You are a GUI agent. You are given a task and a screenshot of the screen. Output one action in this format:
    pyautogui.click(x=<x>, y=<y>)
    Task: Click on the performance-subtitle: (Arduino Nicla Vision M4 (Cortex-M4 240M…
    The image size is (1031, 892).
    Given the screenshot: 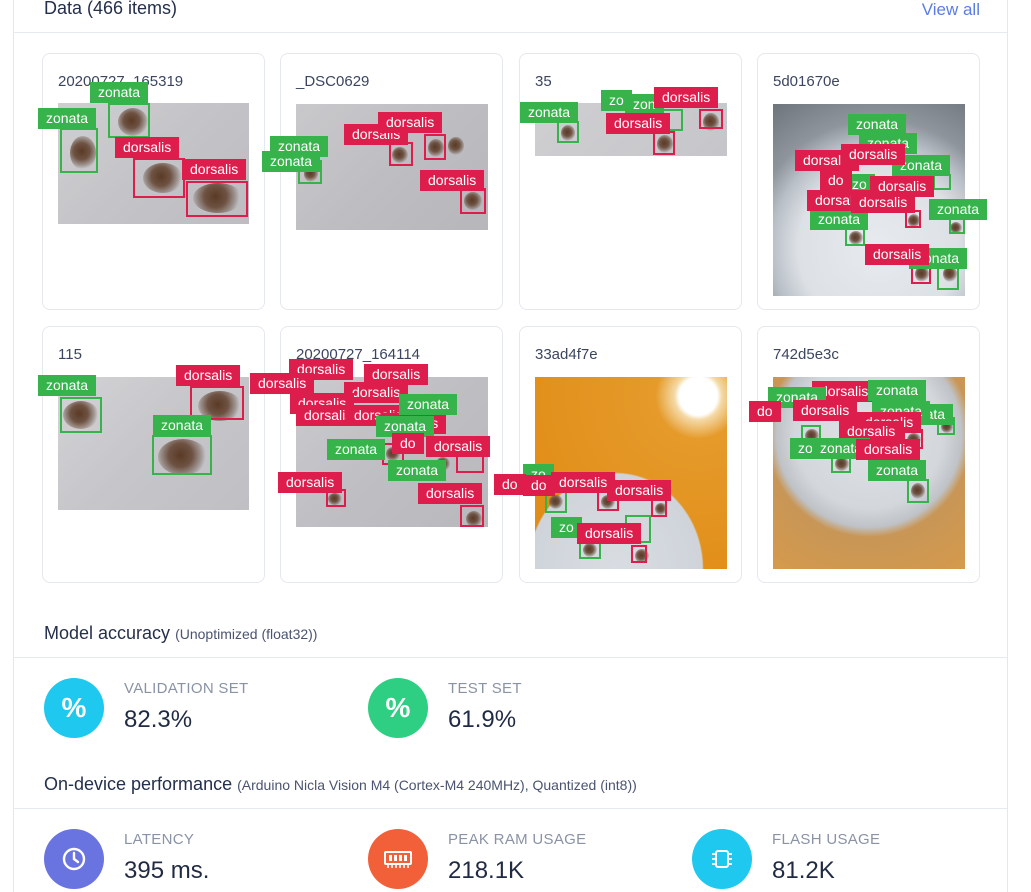 What is the action you would take?
    pyautogui.click(x=437, y=785)
    